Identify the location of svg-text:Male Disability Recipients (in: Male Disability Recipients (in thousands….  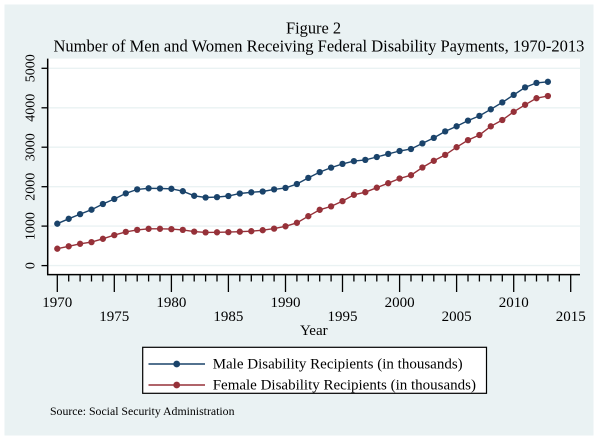
(338, 364).